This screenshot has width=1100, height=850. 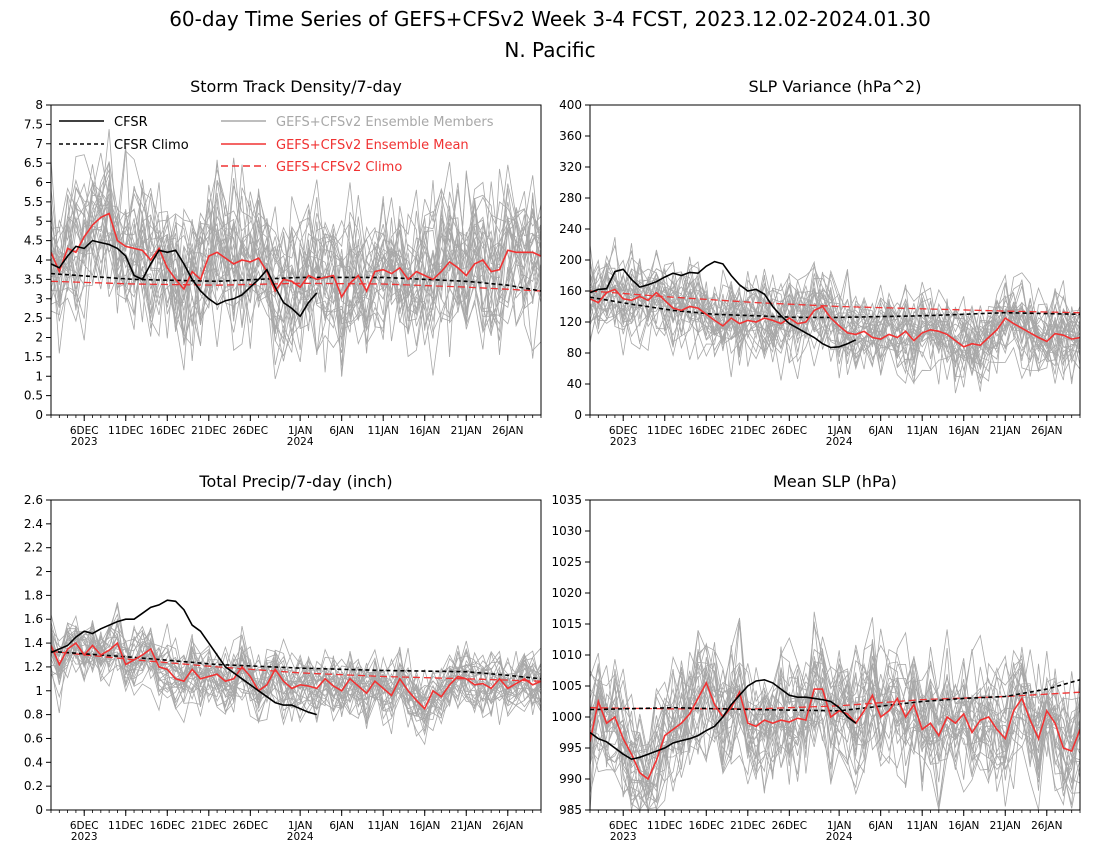 I want to click on y-tick-label: 5.5, so click(x=33, y=202).